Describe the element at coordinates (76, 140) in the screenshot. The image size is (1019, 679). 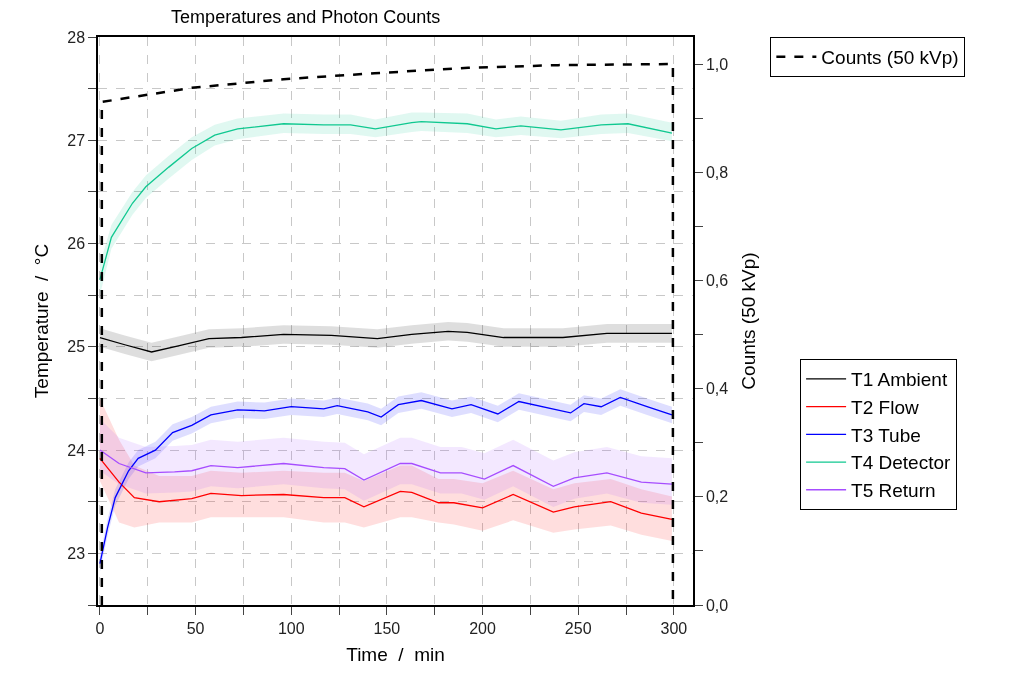
I see `y-tick-label: 27` at that location.